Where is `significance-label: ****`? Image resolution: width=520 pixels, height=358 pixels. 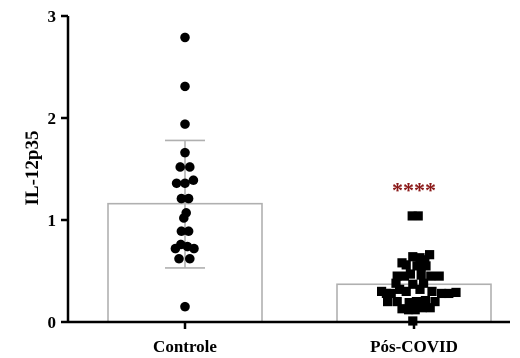 significance-label: **** is located at coordinates (414, 189).